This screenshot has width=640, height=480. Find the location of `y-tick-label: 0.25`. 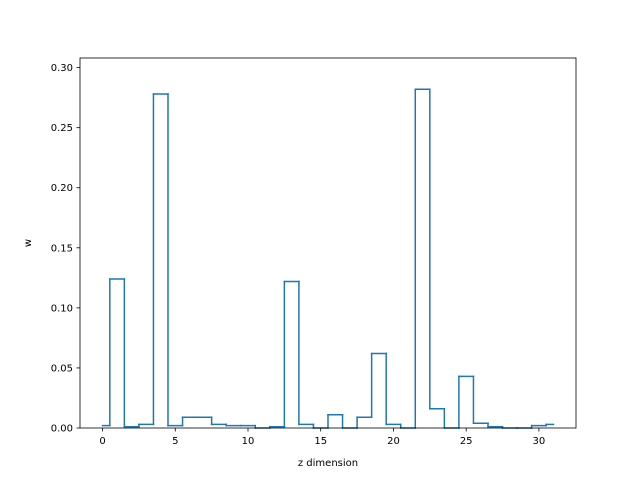

y-tick-label: 0.25 is located at coordinates (62, 128).